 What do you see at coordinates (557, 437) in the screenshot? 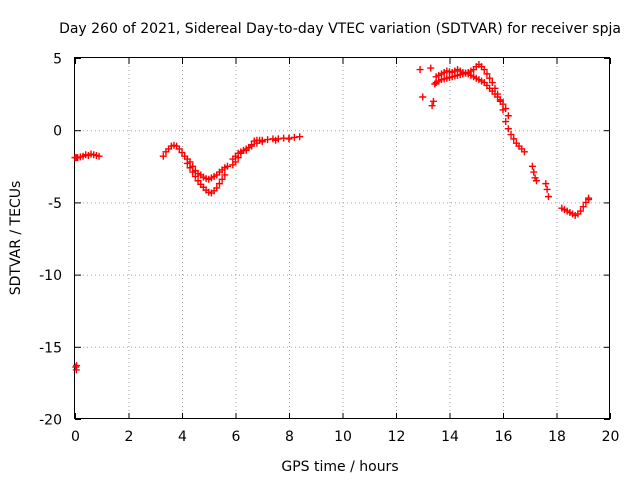
I see `x-tick-label: 18` at bounding box center [557, 437].